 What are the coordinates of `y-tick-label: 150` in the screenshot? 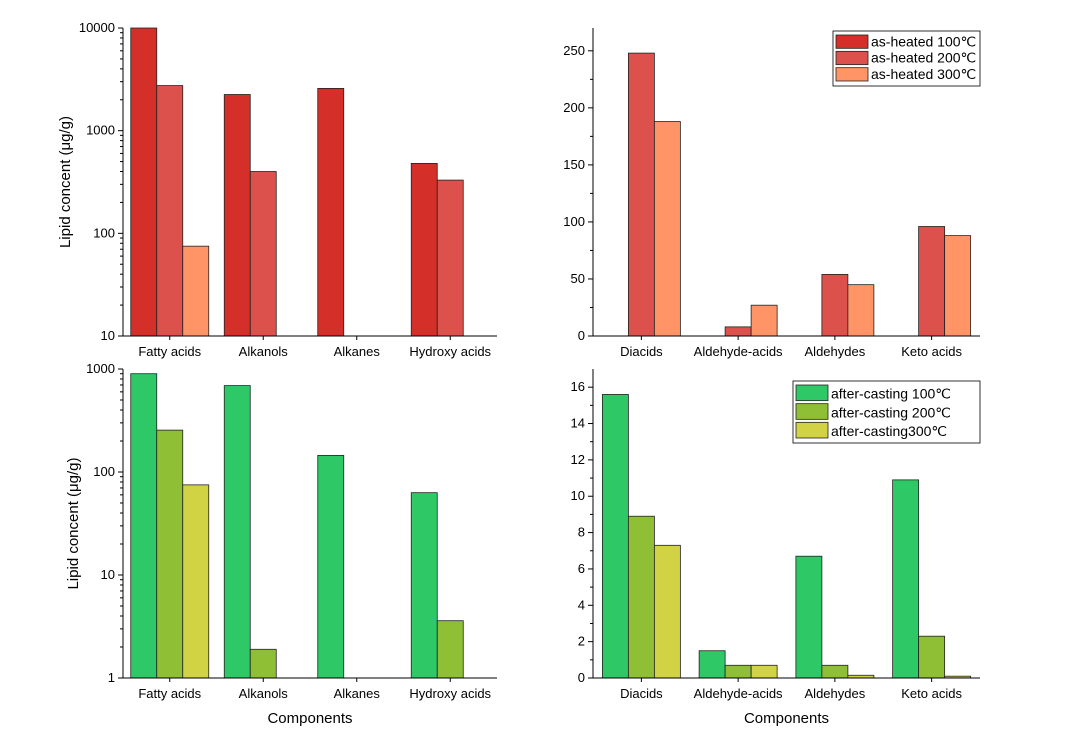 It's located at (574, 164).